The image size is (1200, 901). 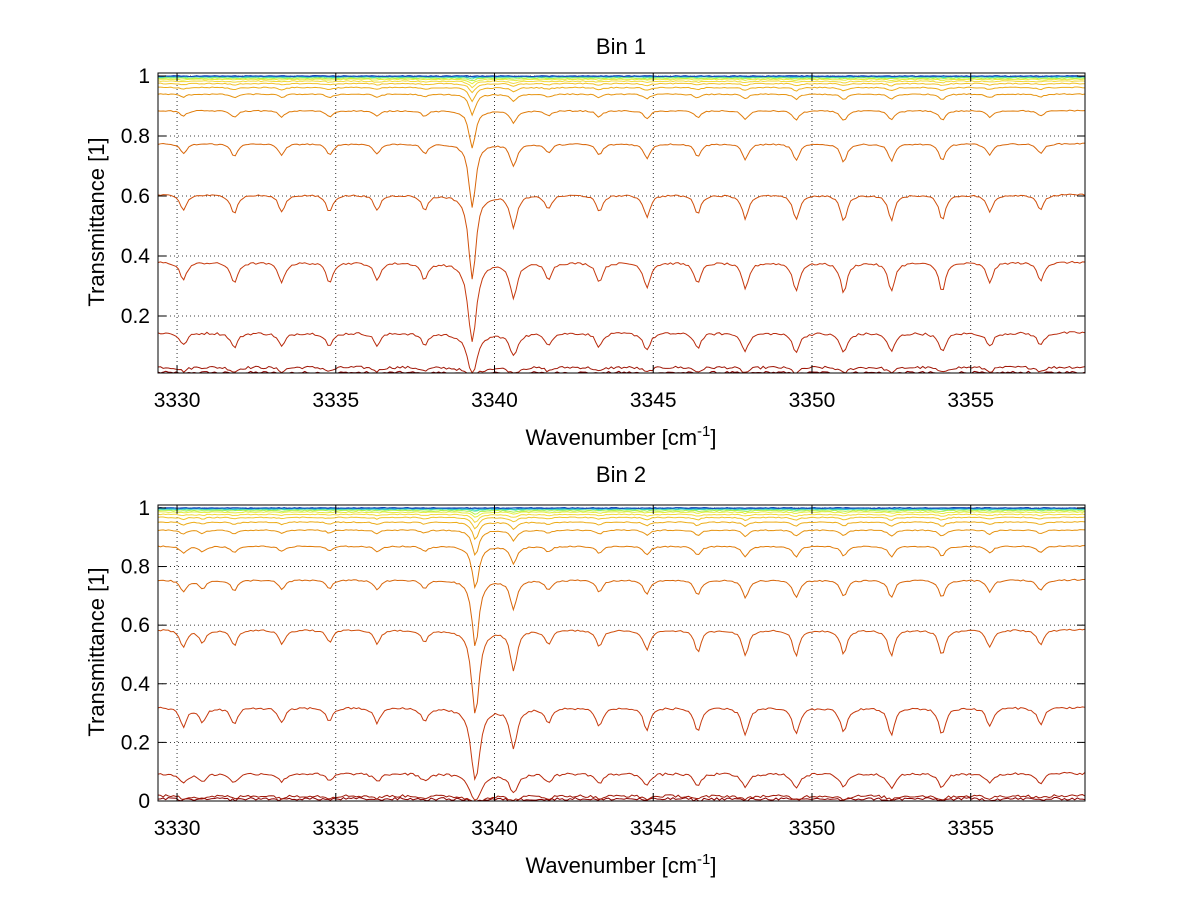 What do you see at coordinates (144, 801) in the screenshot?
I see `y-tick-label: 0` at bounding box center [144, 801].